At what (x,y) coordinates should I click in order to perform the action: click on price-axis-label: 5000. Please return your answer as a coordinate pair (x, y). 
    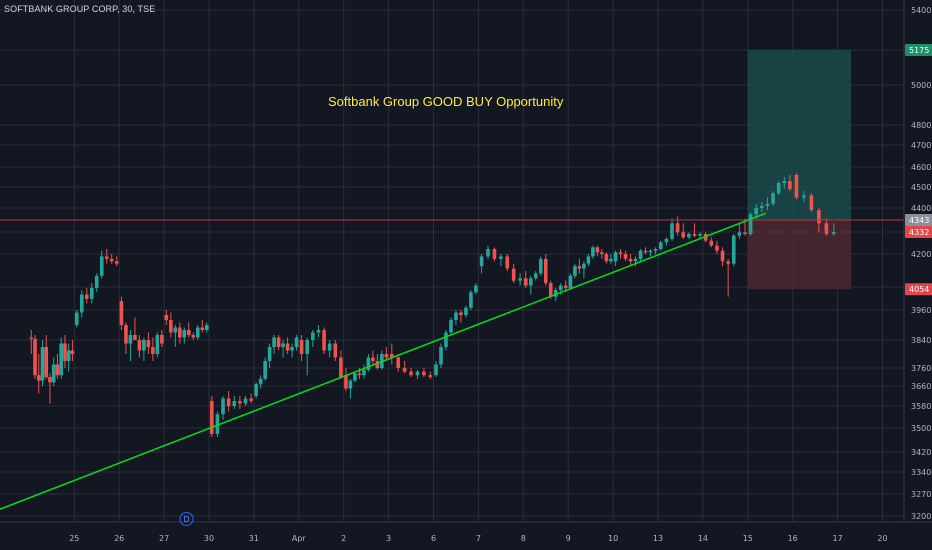
    Looking at the image, I should click on (921, 85).